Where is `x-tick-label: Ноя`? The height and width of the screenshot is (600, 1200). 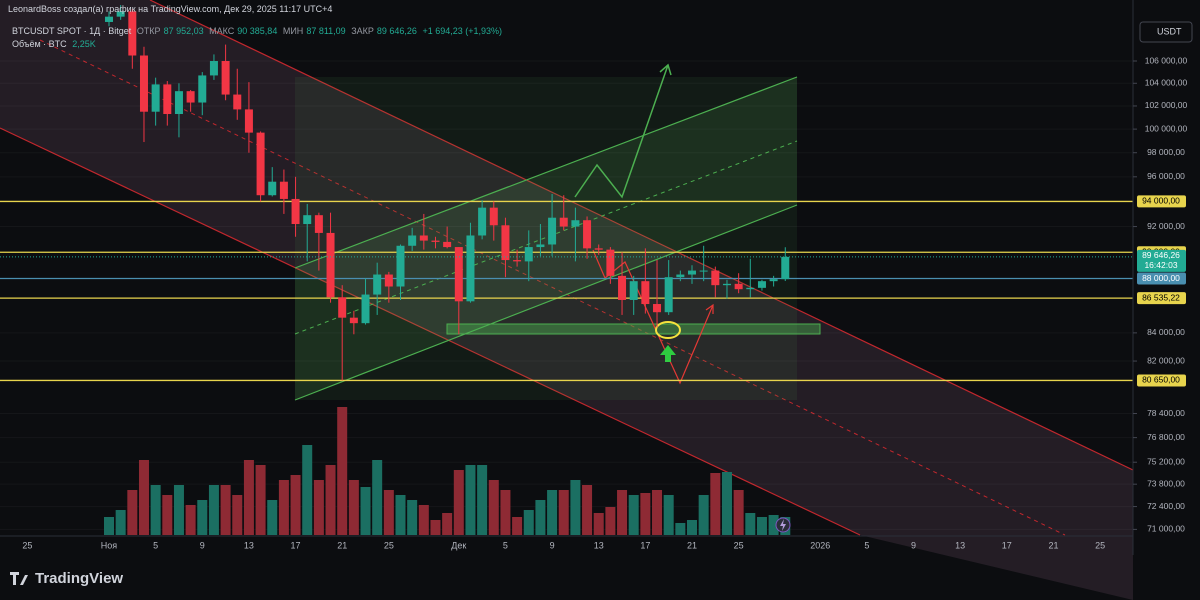 x-tick-label: Ноя is located at coordinates (109, 545).